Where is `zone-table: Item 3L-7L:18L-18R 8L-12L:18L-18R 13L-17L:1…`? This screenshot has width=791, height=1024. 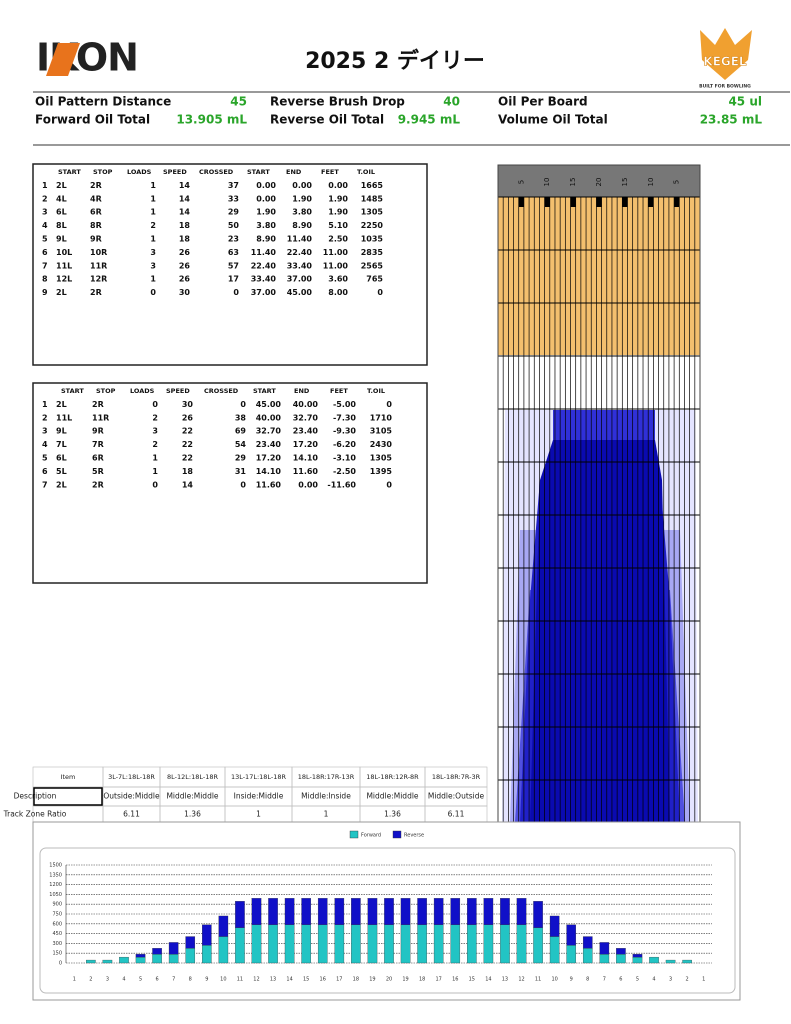
zone-table: Item 3L-7L:18L-18R 8L-12L:18L-18R 13L-17L:1… is located at coordinates (245, 795).